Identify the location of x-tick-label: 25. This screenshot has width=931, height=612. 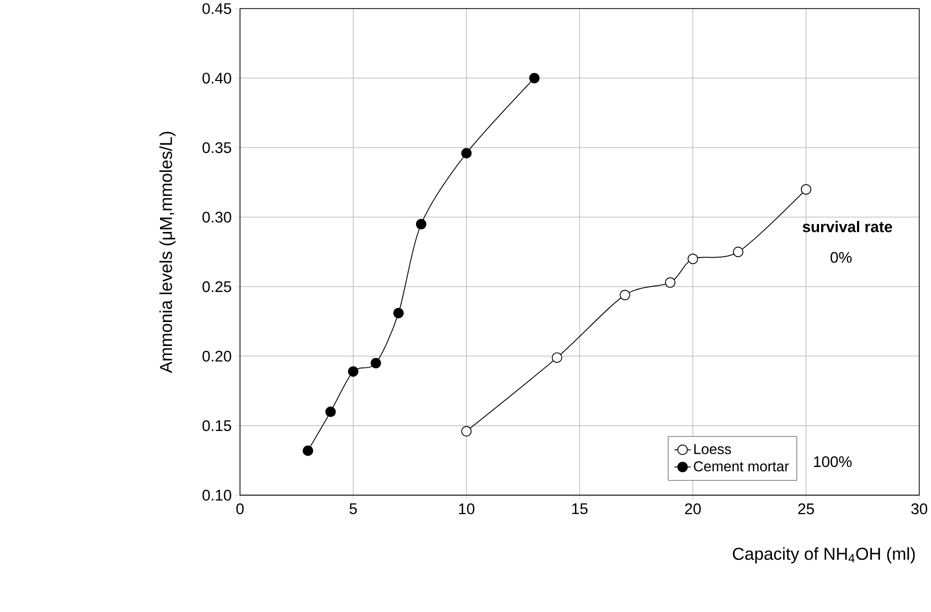
(806, 508).